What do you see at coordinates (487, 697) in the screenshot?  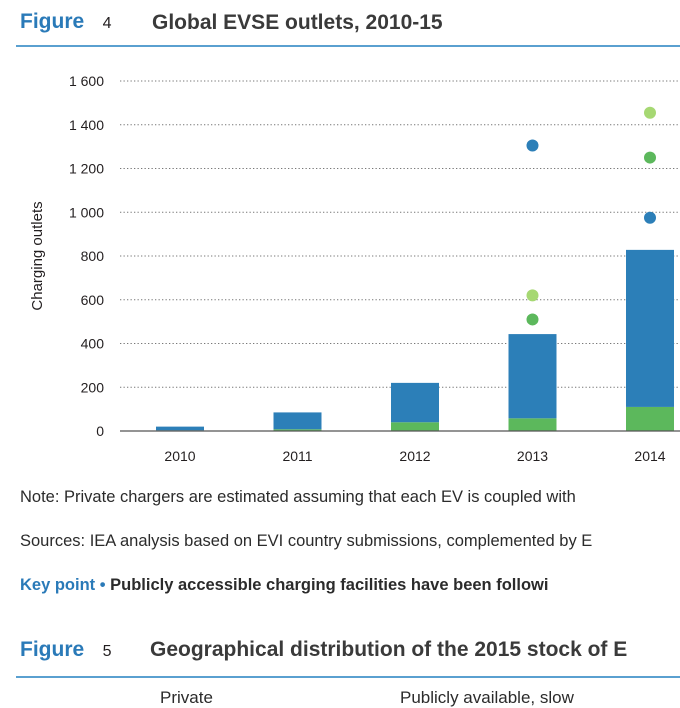 I see `column-header: Publicly available, slow` at bounding box center [487, 697].